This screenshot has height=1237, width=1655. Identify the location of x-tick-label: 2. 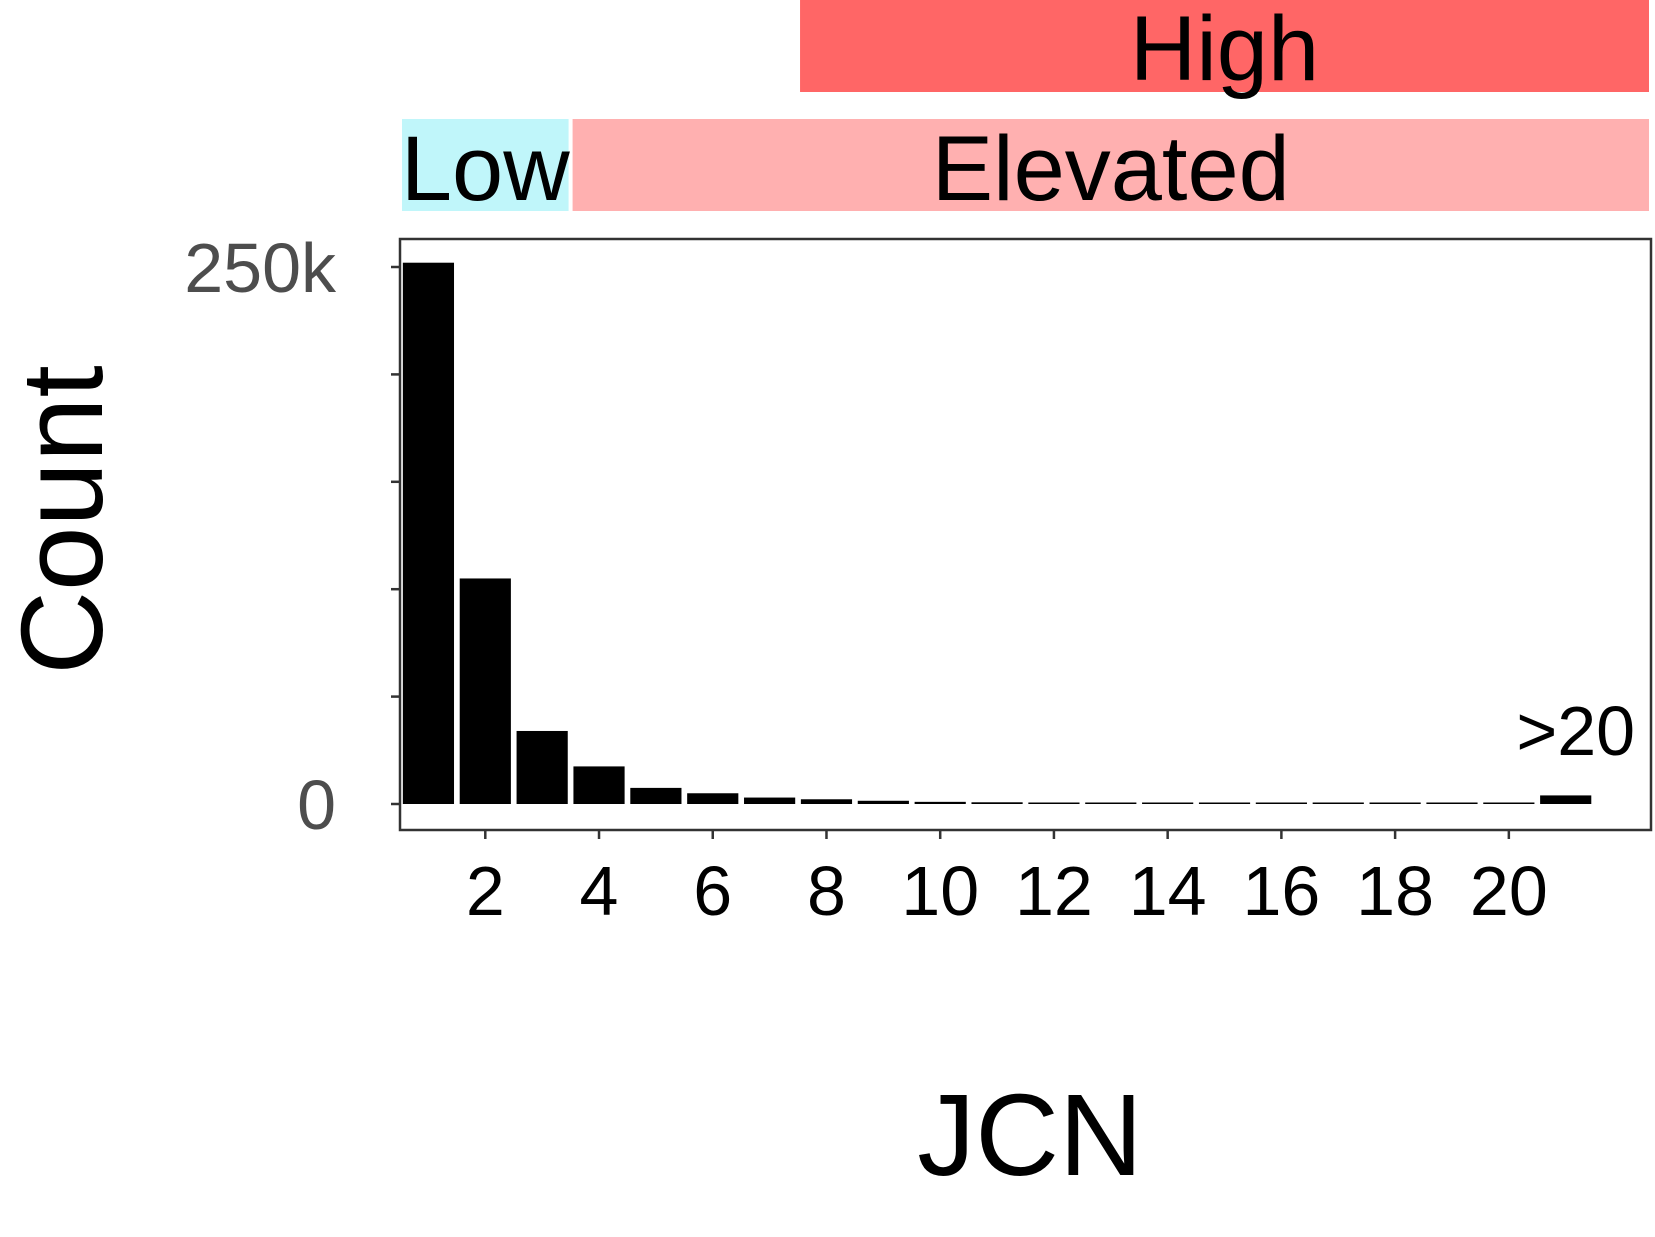
(485, 891).